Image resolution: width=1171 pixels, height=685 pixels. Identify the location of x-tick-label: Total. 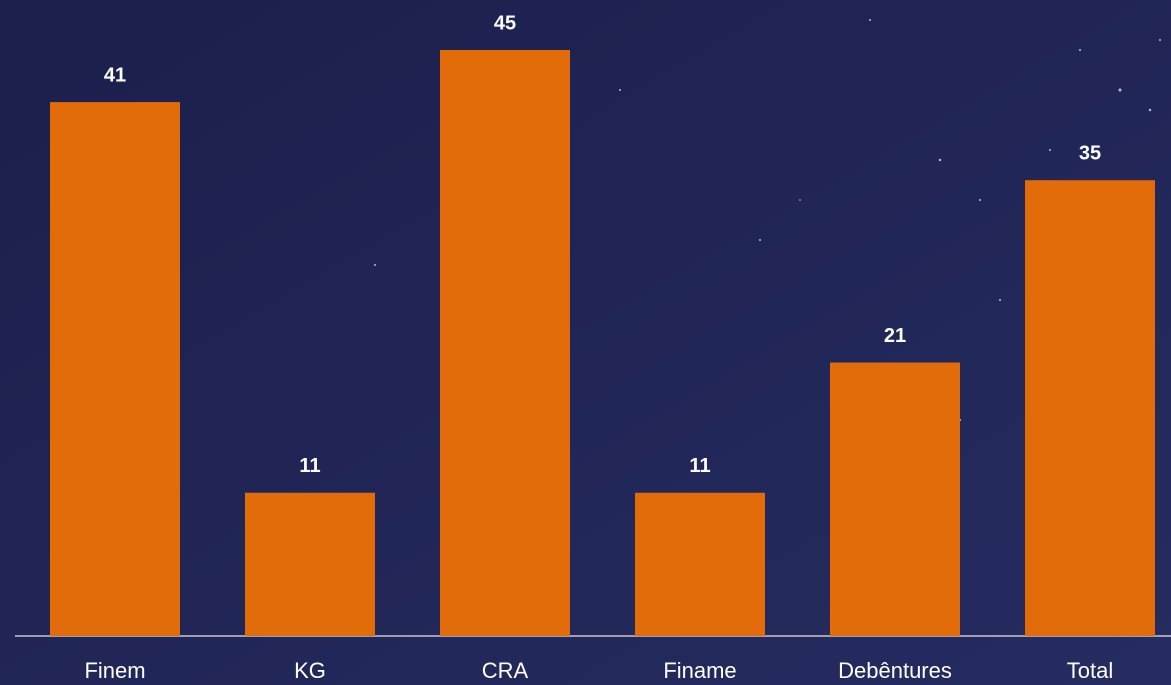
(1090, 670).